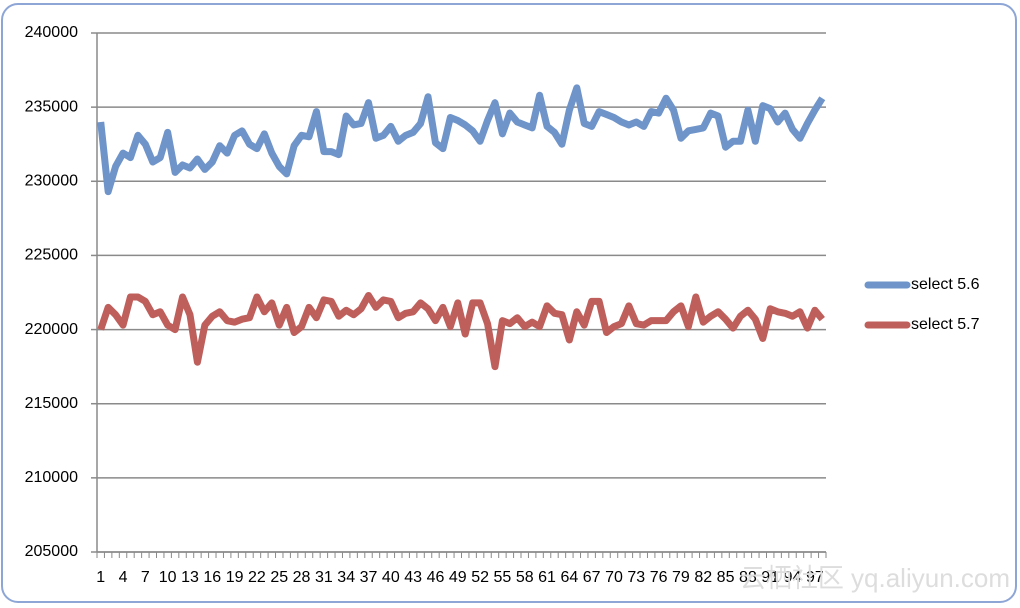  What do you see at coordinates (51, 106) in the screenshot?
I see `y-tick-label: 235000` at bounding box center [51, 106].